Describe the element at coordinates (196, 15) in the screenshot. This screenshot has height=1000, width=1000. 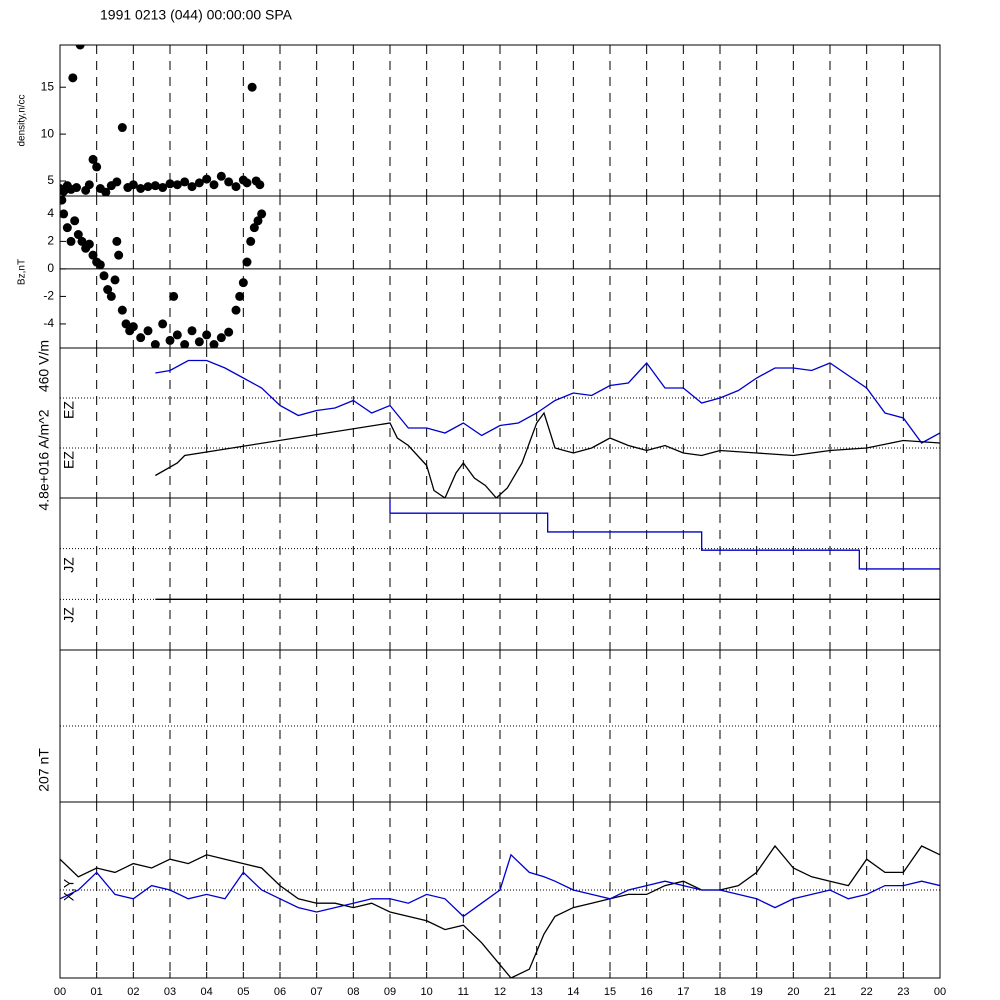
I see `chart-title: 1991 0213 (044) 00:00:00 SPA` at that location.